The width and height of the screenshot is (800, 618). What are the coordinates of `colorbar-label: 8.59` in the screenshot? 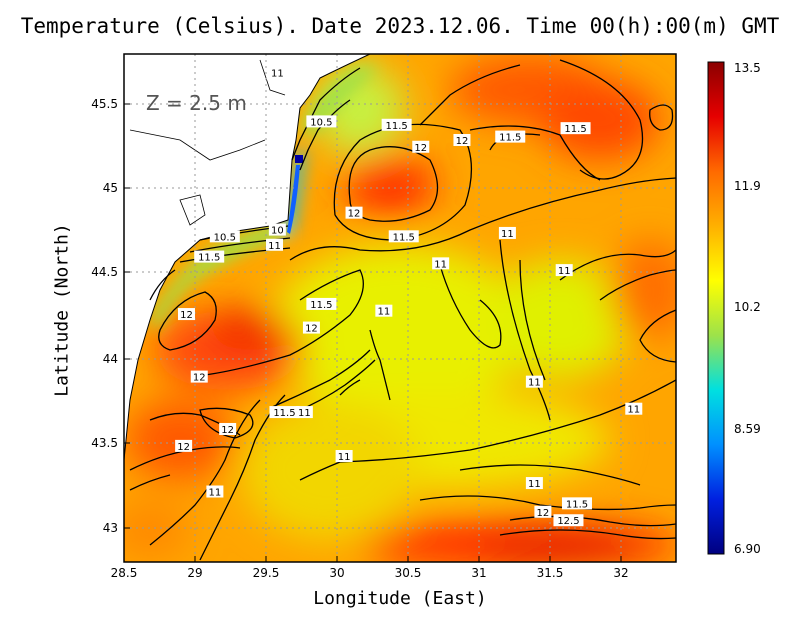 It's located at (747, 429).